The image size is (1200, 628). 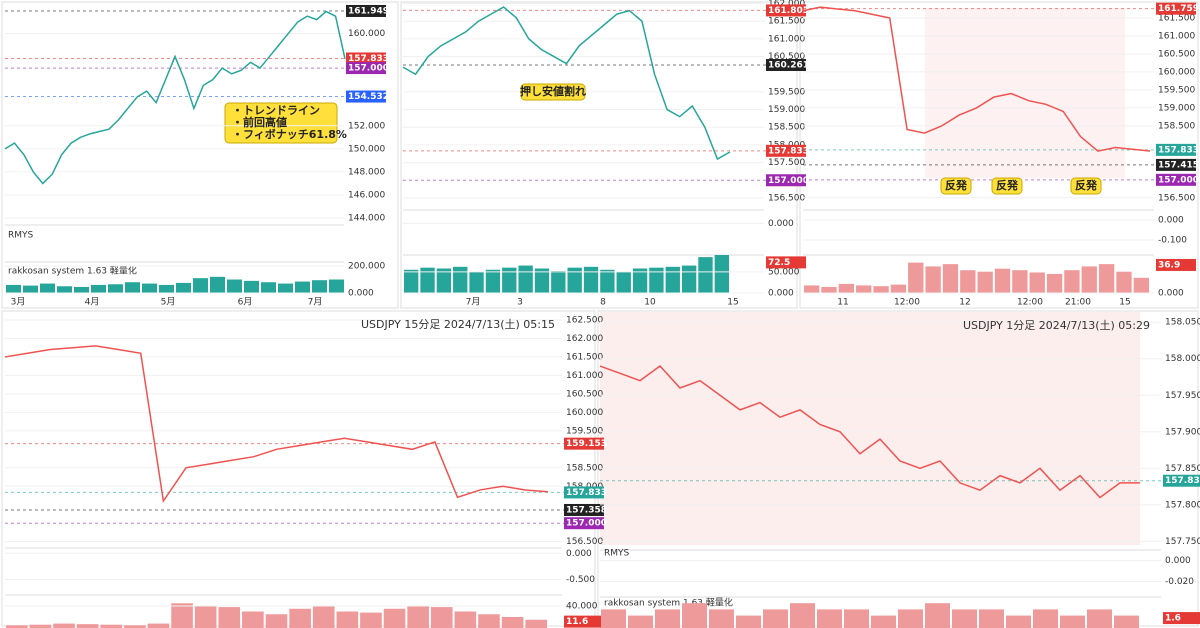 I want to click on y-tick-label: 156.500, so click(x=786, y=198).